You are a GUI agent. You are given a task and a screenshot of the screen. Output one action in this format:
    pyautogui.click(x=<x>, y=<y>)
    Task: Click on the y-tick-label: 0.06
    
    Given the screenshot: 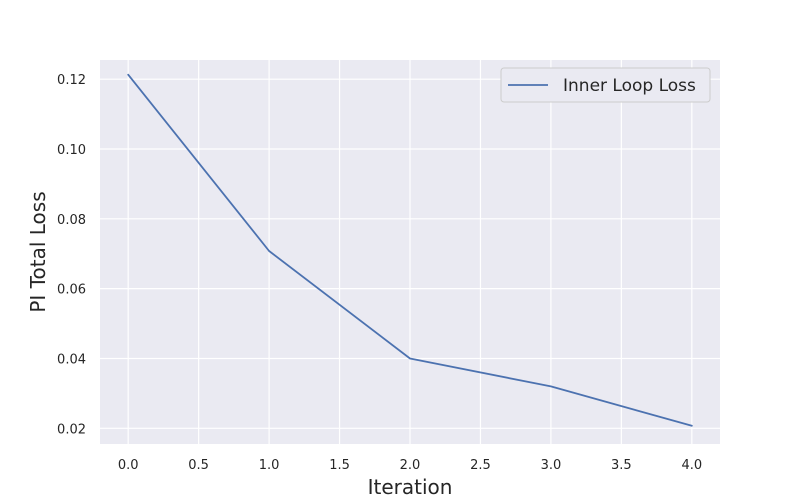 What is the action you would take?
    pyautogui.click(x=71, y=290)
    